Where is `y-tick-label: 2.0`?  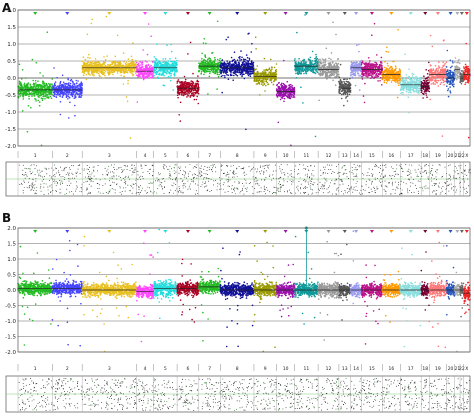 y-tick-label: 2.0 is located at coordinates (11, 11).